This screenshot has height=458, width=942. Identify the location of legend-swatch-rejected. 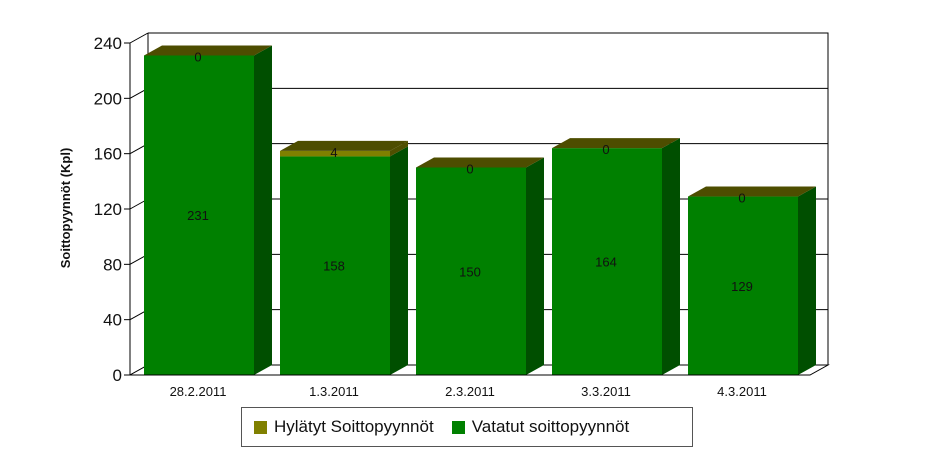
(260, 427).